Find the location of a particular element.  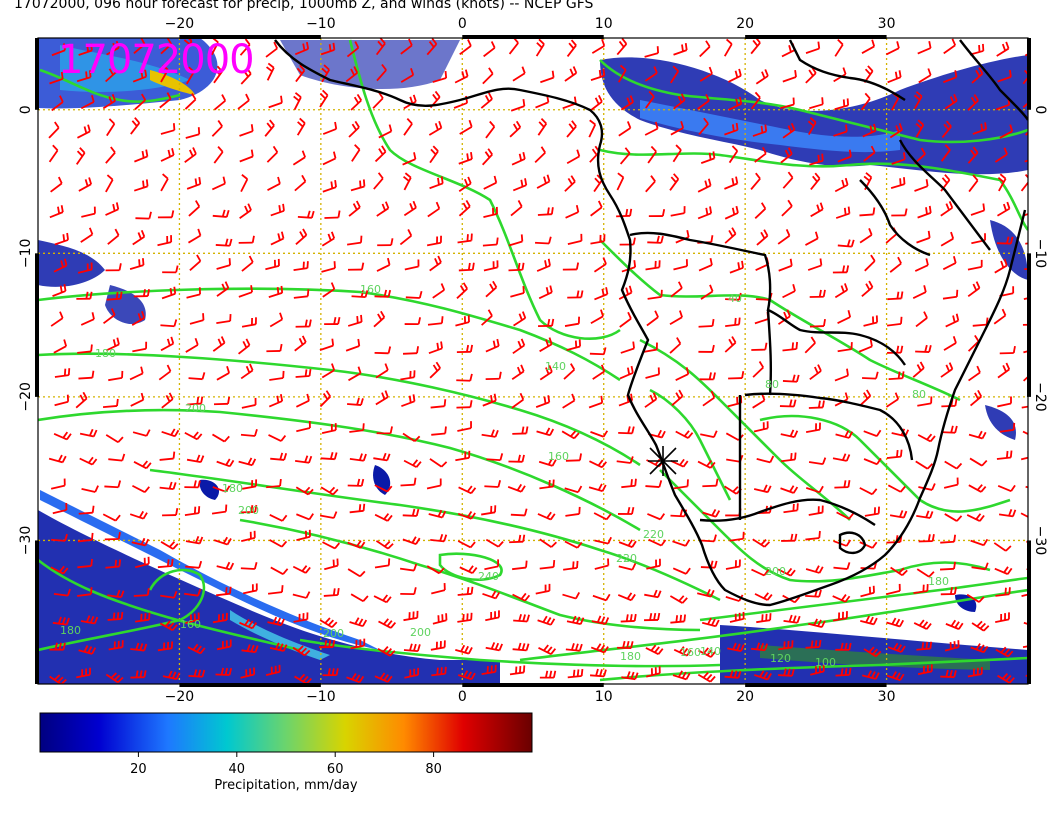

lon-tick-label-top: −10 is located at coordinates (321, 24).